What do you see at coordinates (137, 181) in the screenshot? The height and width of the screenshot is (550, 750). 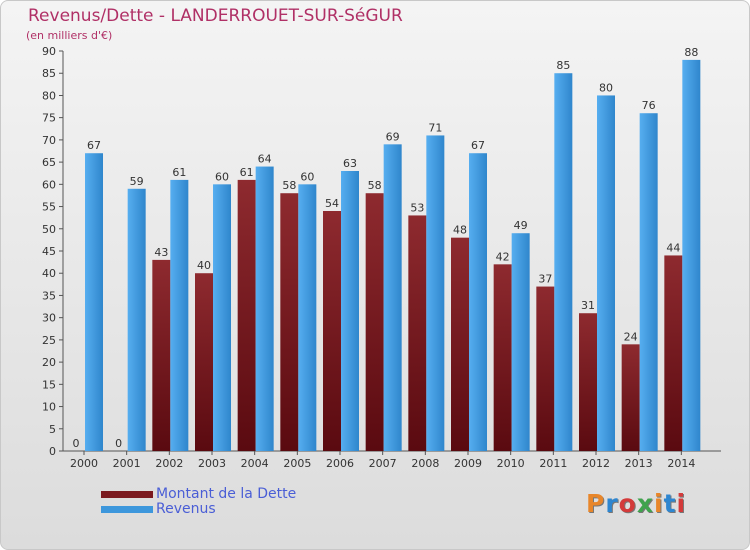 I see `data-label-revenus: 59` at bounding box center [137, 181].